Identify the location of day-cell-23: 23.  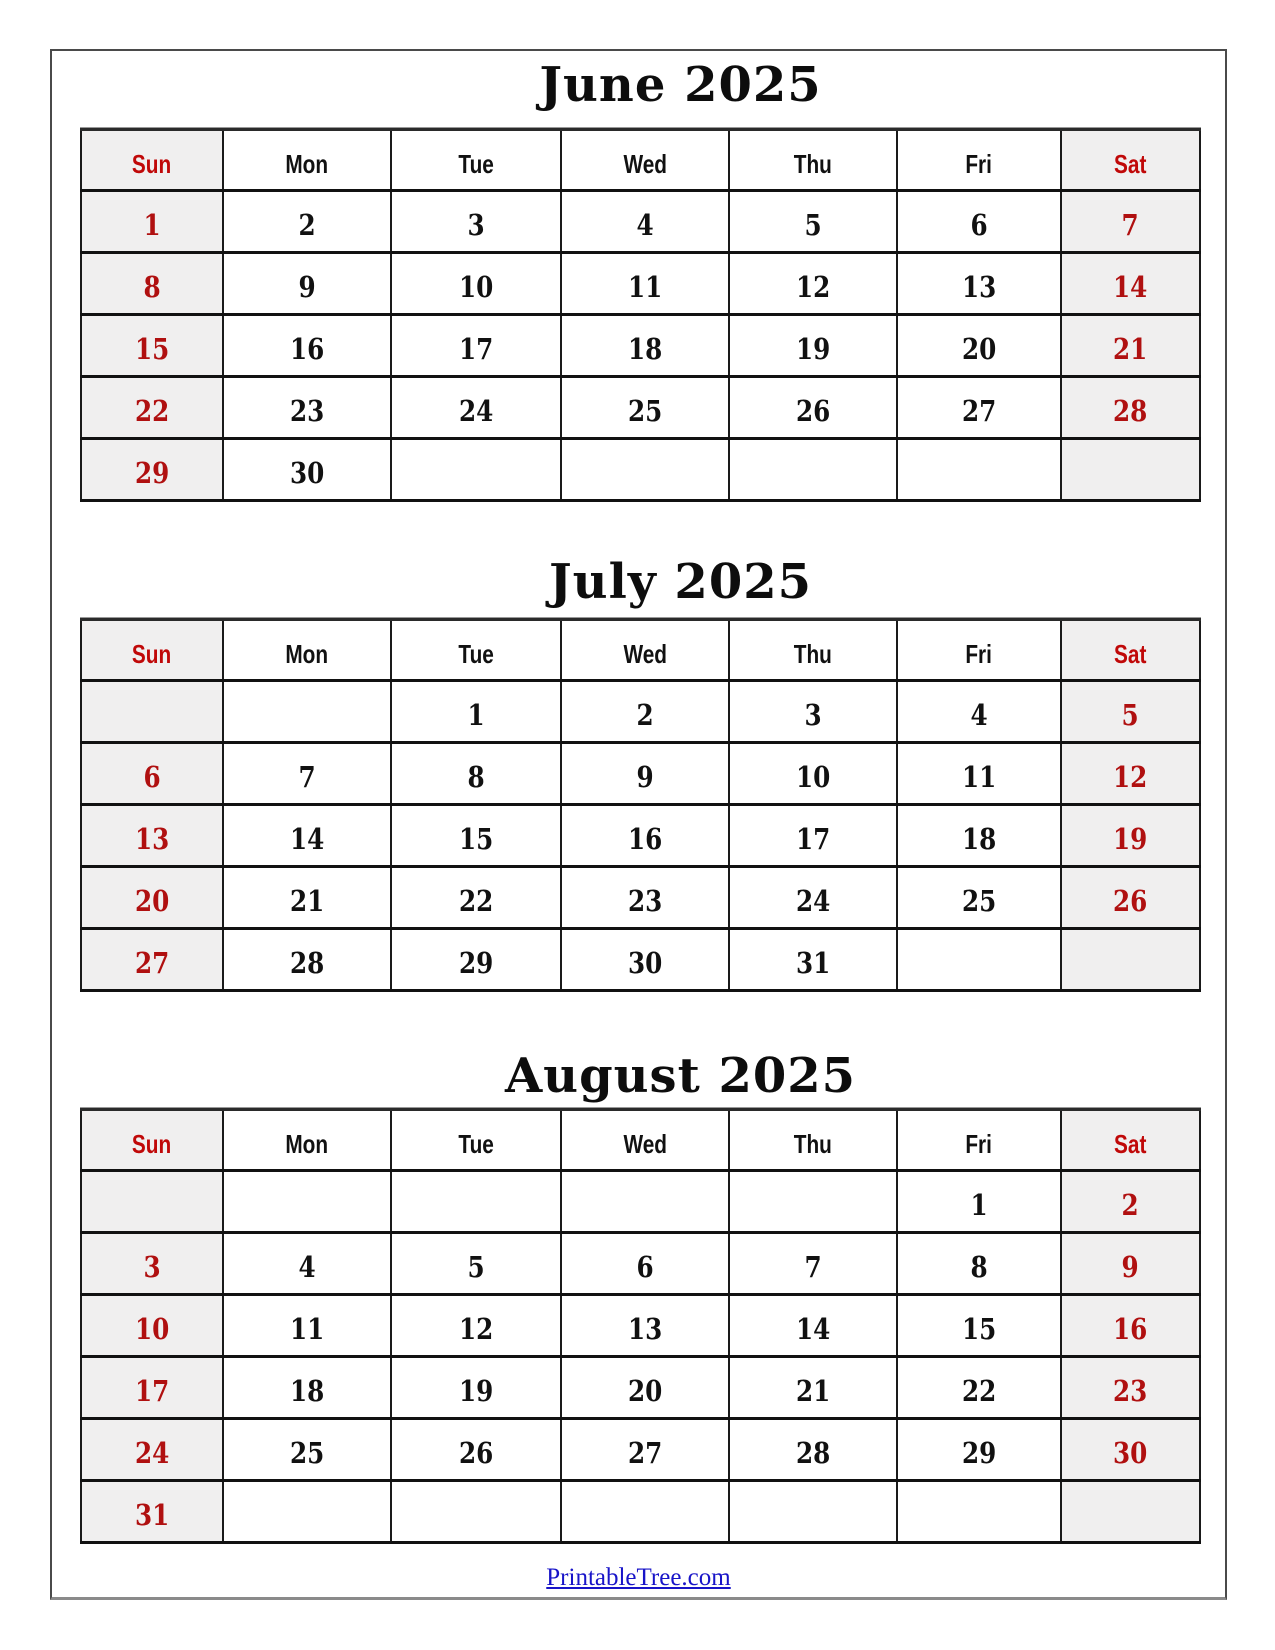
(307, 408).